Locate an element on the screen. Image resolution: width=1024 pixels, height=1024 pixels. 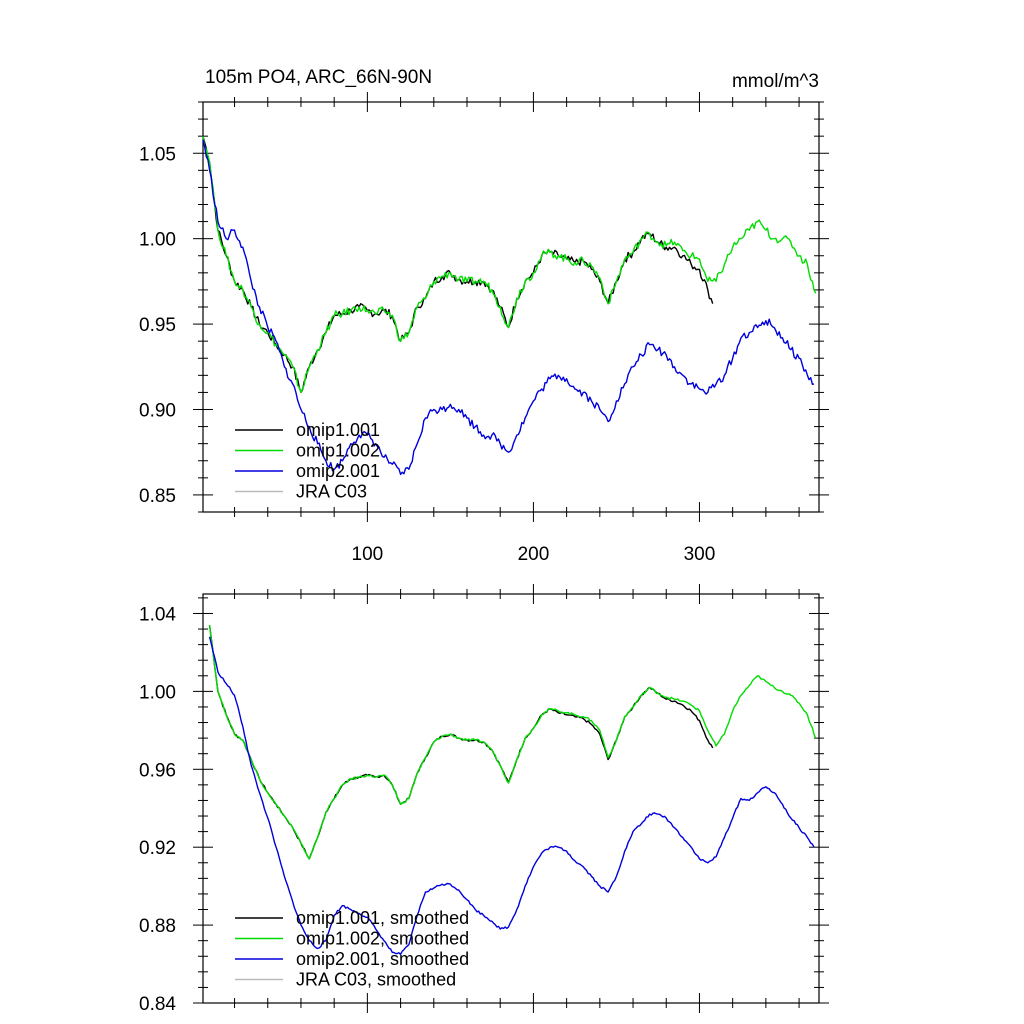
y-tick-label: 0.90 is located at coordinates (157, 411).